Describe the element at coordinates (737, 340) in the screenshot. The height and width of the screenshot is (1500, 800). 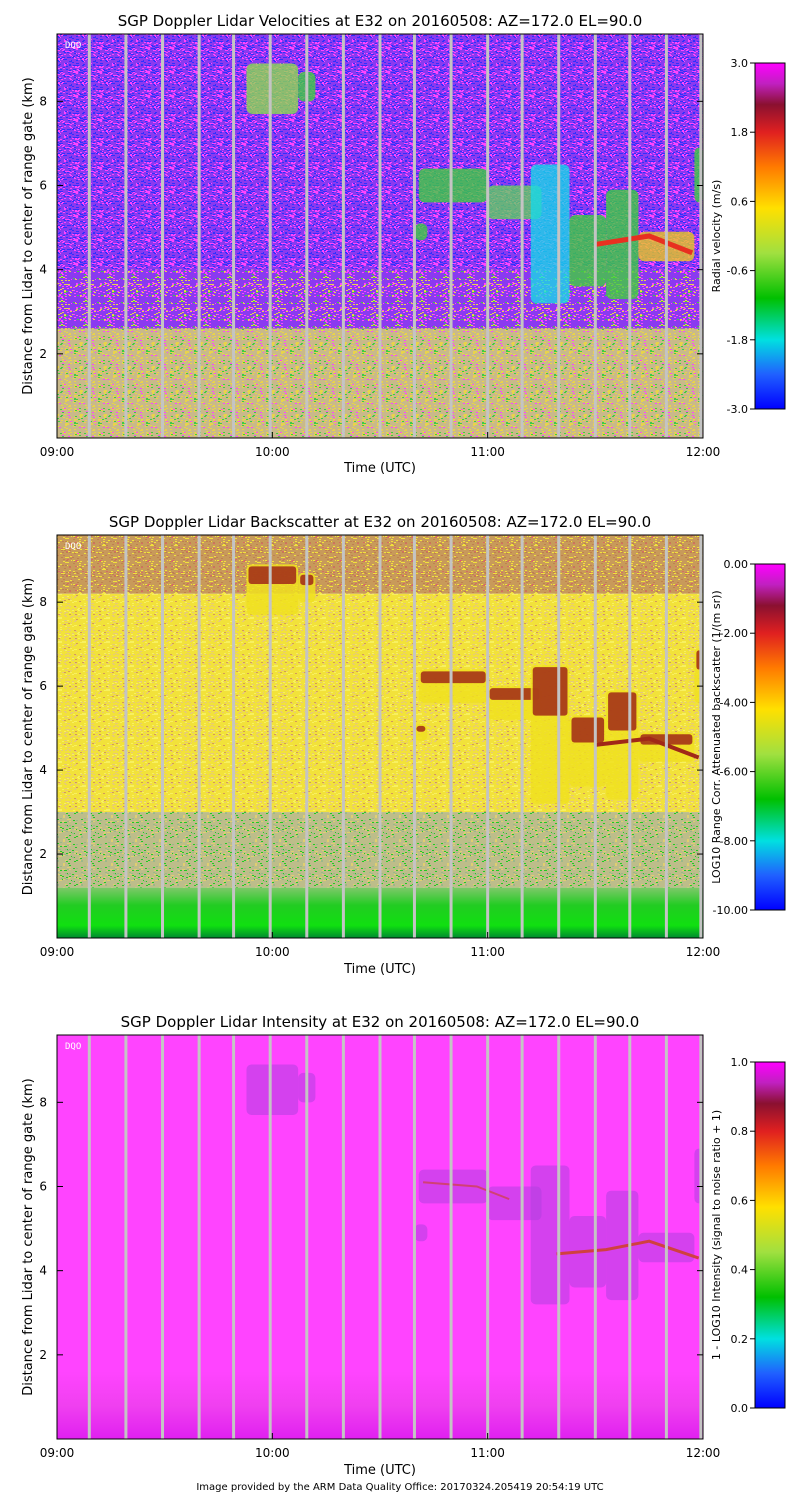
I see `colorbar-tick-label: -1.8` at that location.